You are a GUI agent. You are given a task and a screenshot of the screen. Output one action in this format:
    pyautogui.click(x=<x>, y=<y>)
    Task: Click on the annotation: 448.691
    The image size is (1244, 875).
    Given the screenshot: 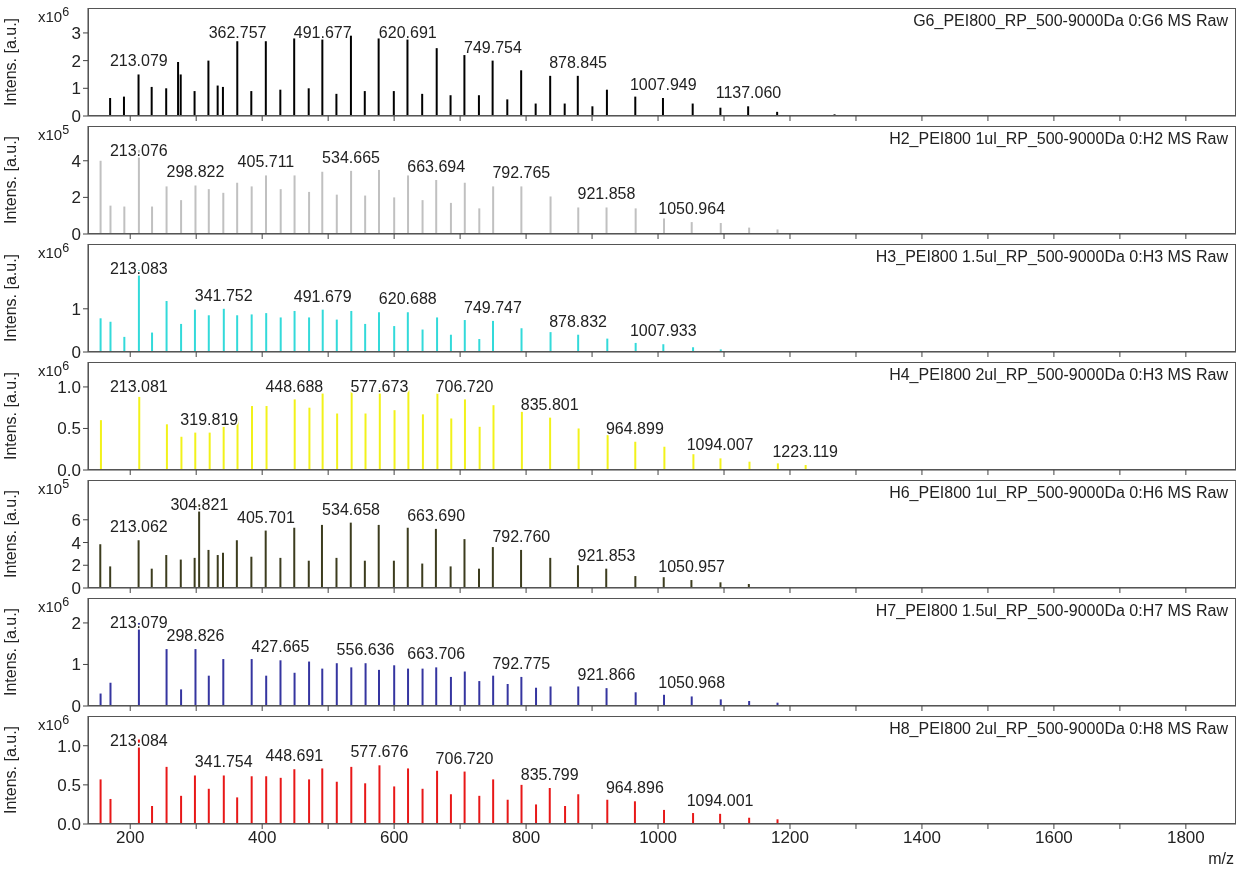 What is the action you would take?
    pyautogui.click(x=294, y=756)
    